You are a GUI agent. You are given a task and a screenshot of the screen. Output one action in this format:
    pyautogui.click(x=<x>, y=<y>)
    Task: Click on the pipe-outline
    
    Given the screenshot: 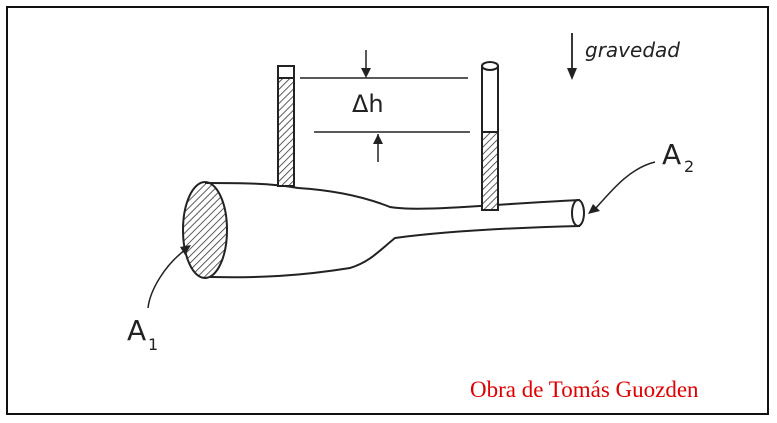 What is the action you would take?
    pyautogui.click(x=392, y=230)
    